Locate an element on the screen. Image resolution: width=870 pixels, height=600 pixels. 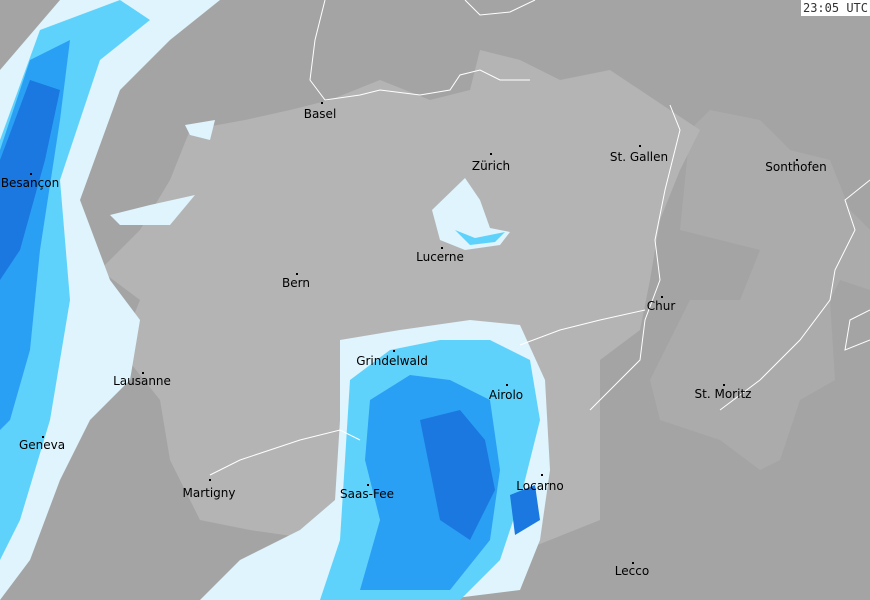
timestamp-label: 23:05 UTC is located at coordinates (835, 8).